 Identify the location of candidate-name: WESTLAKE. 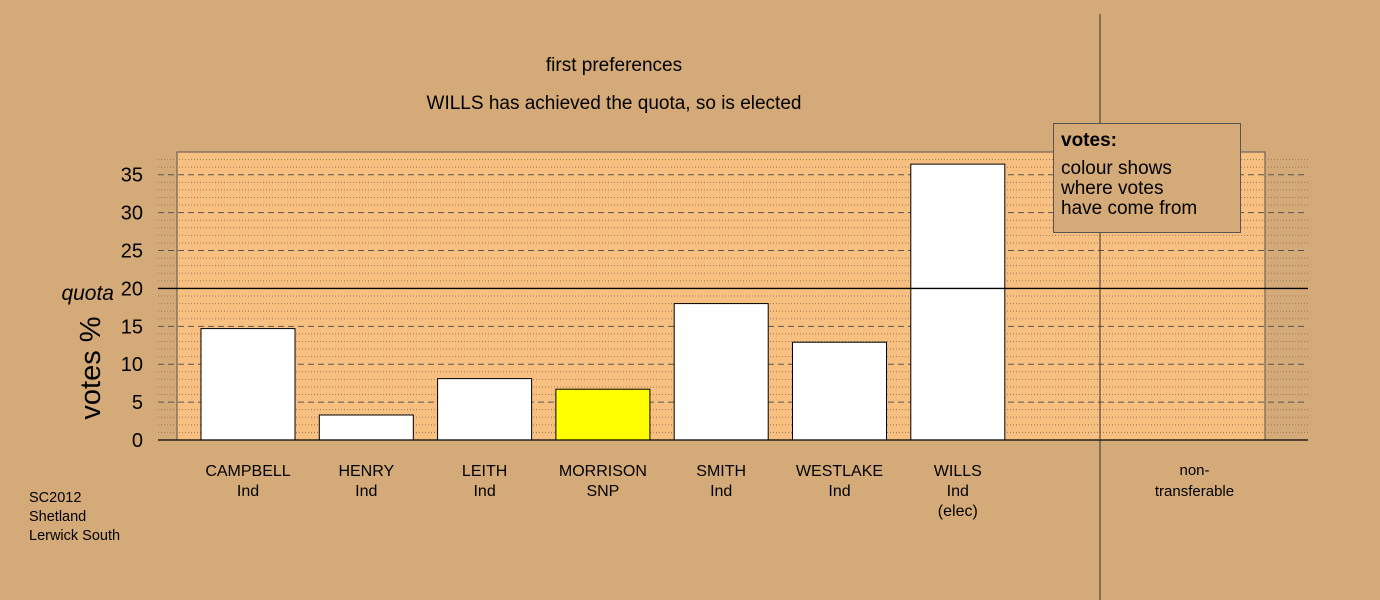
(839, 471).